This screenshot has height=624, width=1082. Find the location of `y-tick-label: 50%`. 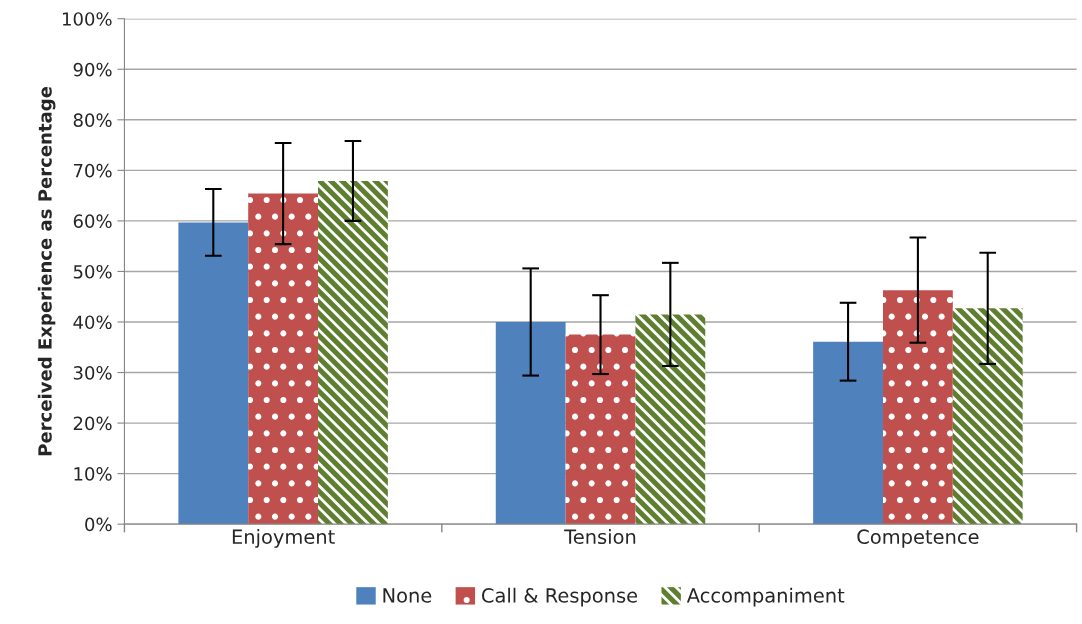

y-tick-label: 50% is located at coordinates (92, 271).